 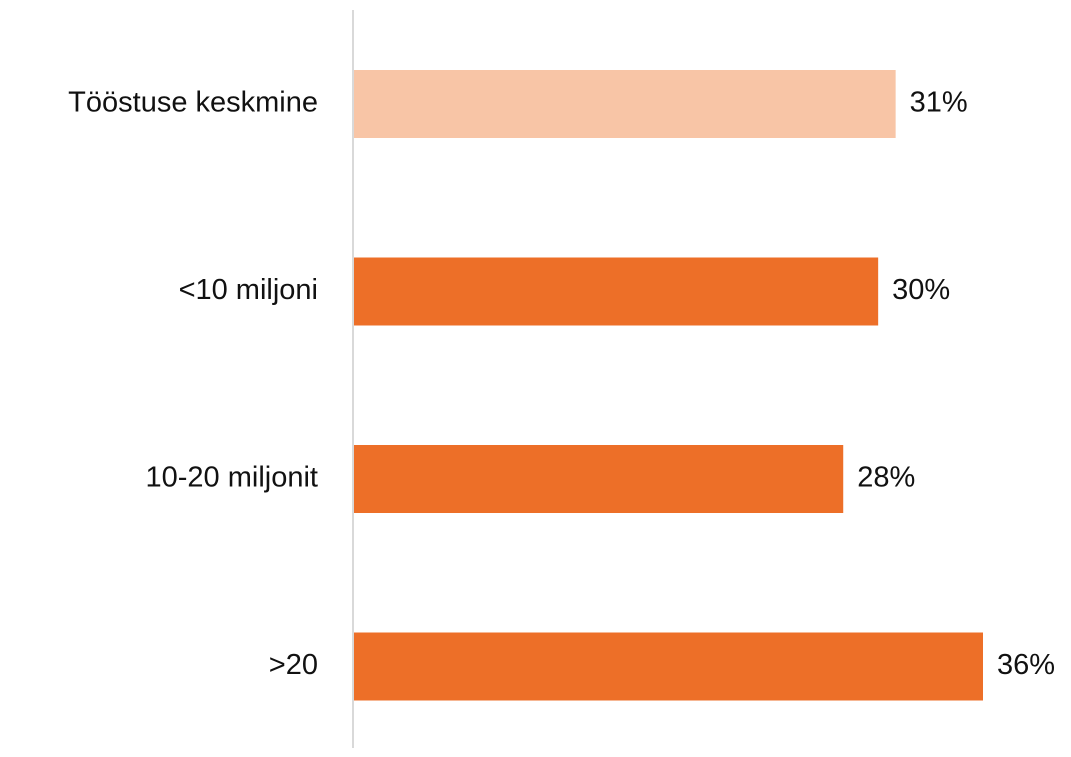 What do you see at coordinates (248, 290) in the screenshot?
I see `category-label: <10 miljoni` at bounding box center [248, 290].